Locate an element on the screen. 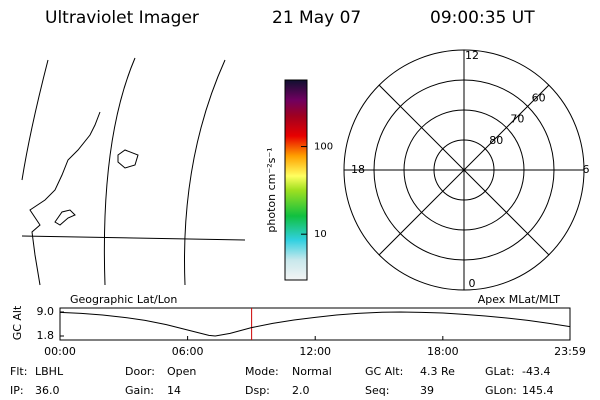 The image size is (600, 400). colorbar-label: photon cm⁻²s⁻¹ is located at coordinates (271, 189).